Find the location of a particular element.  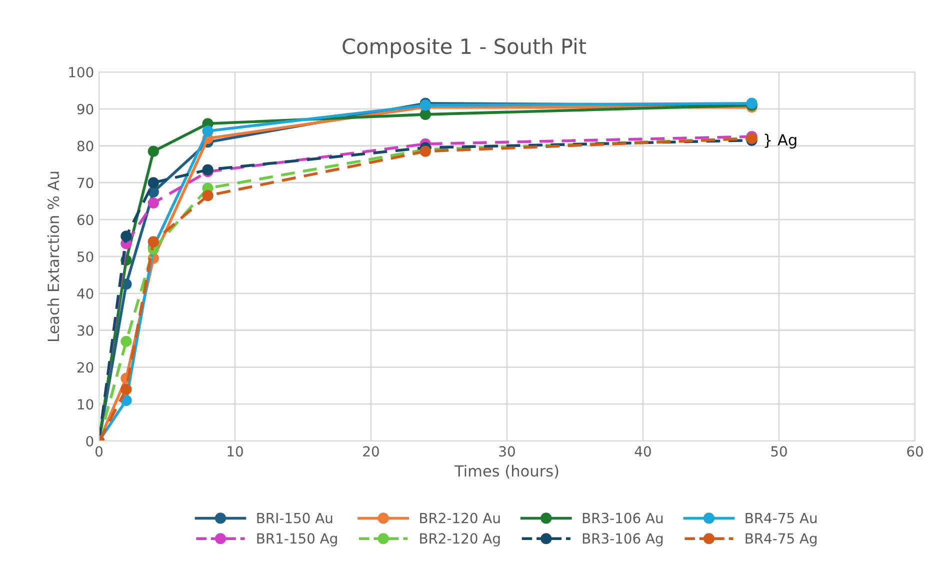

y-tick-label: 70 is located at coordinates (86, 183).